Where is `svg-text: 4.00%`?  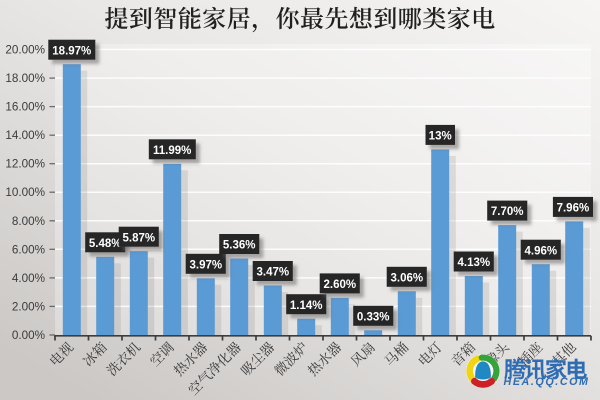 svg-text: 4.00% is located at coordinates (28, 278).